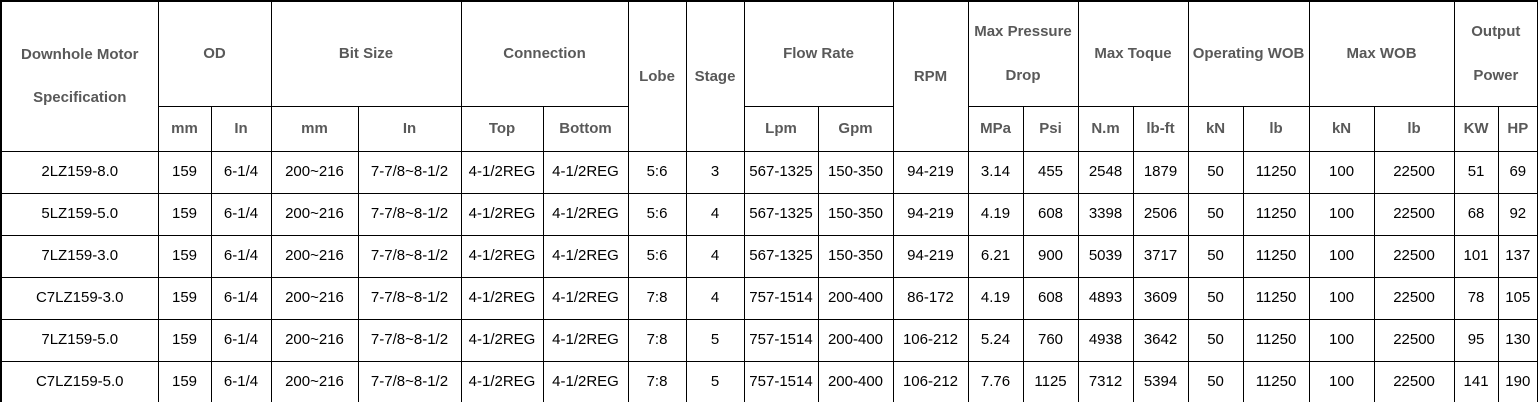 This screenshot has height=402, width=1538. Describe the element at coordinates (1133, 53) in the screenshot. I see `header-group-max-toque: Max Toque` at that location.